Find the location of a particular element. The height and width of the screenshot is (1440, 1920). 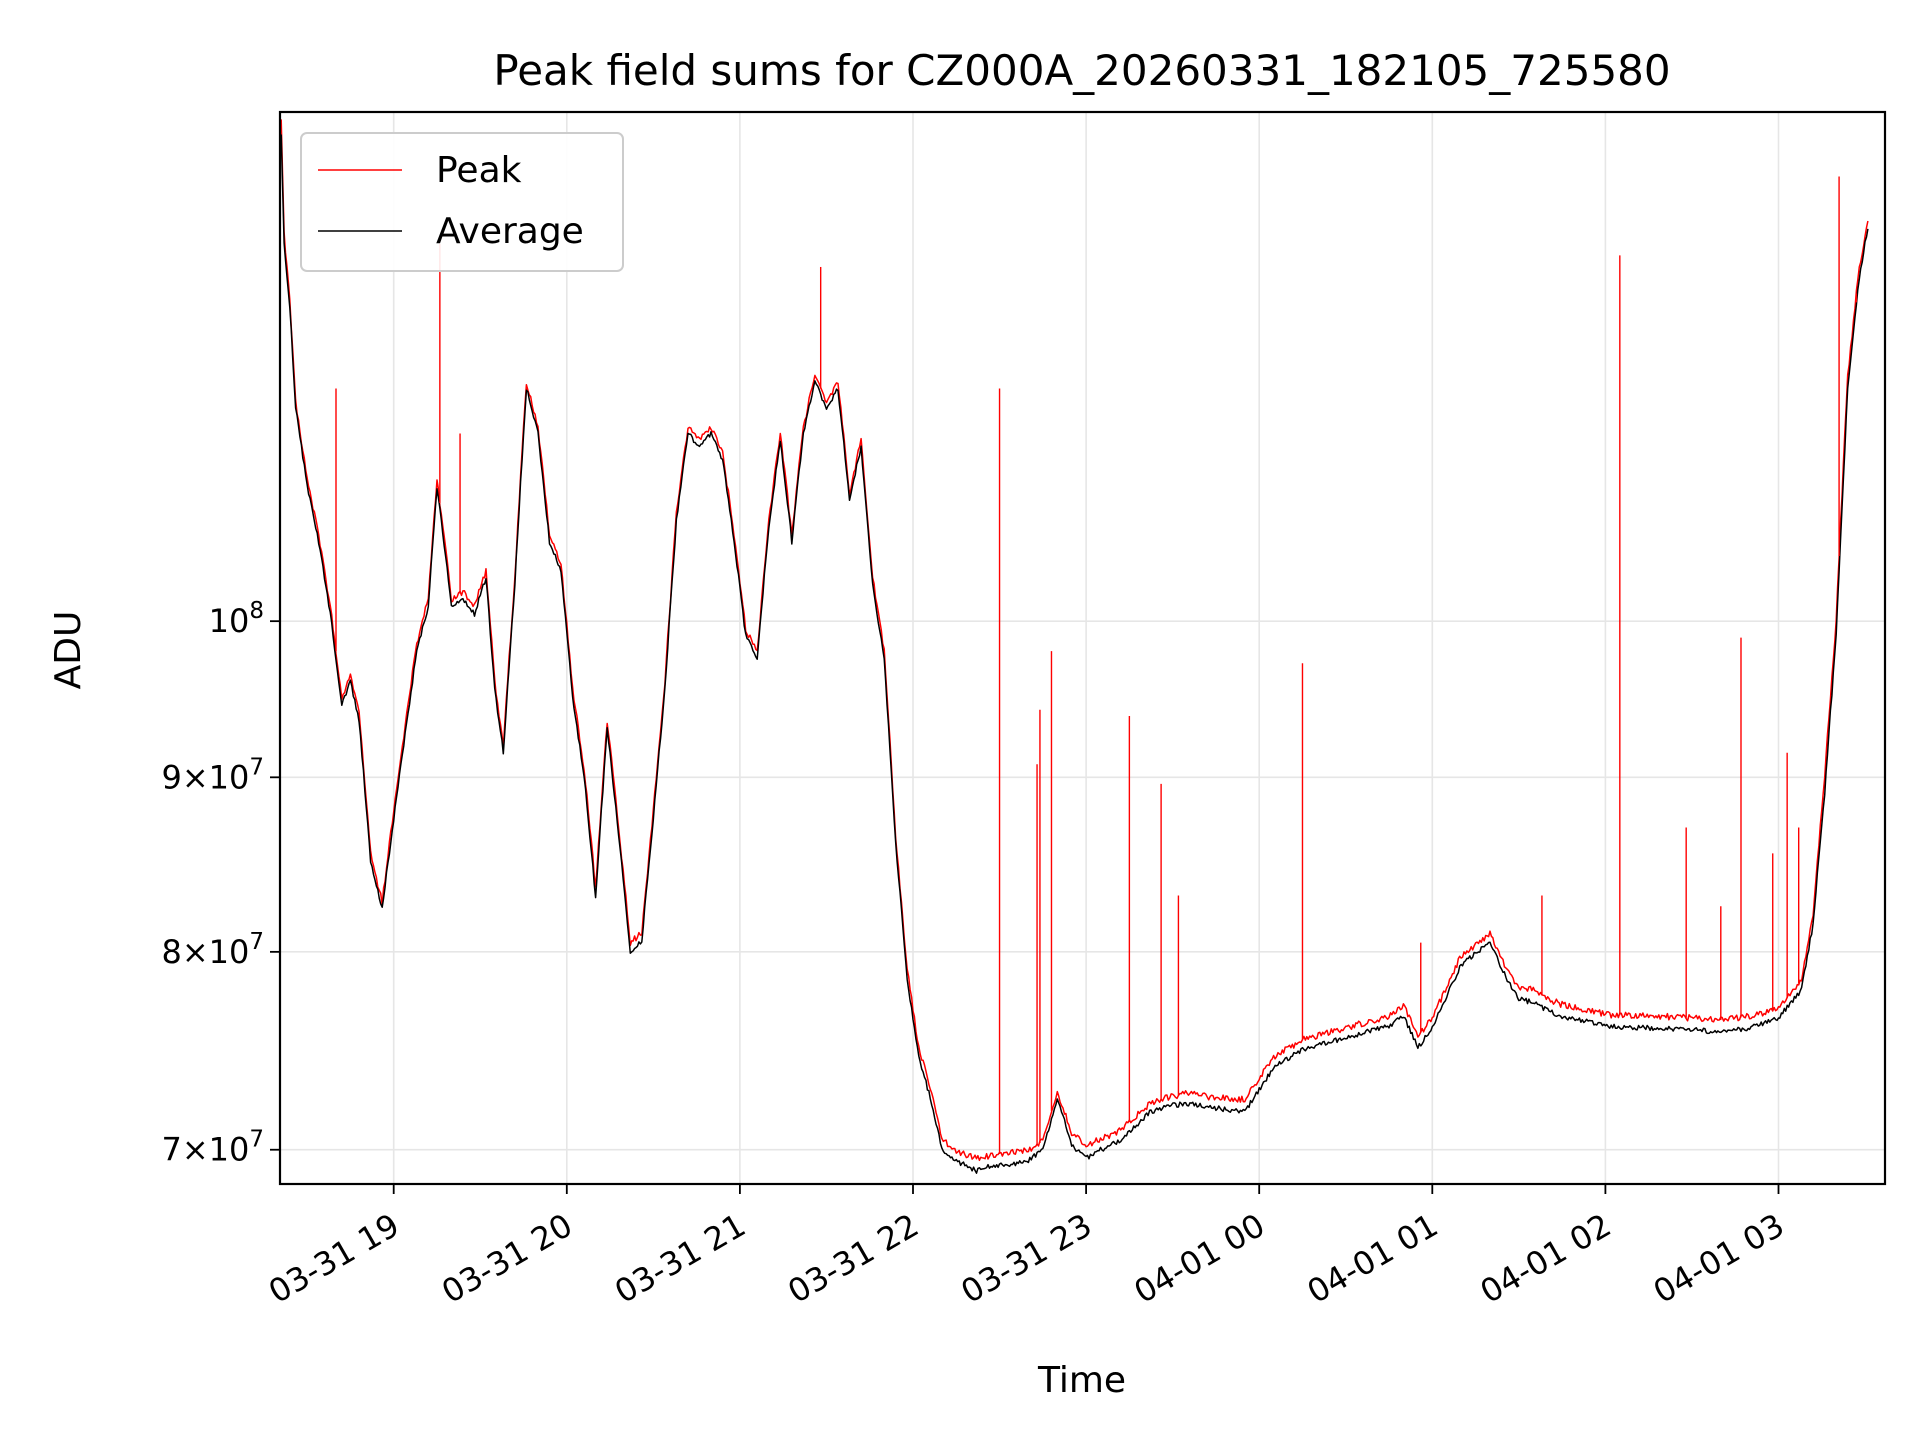

legend: Peak Average is located at coordinates (462, 202).